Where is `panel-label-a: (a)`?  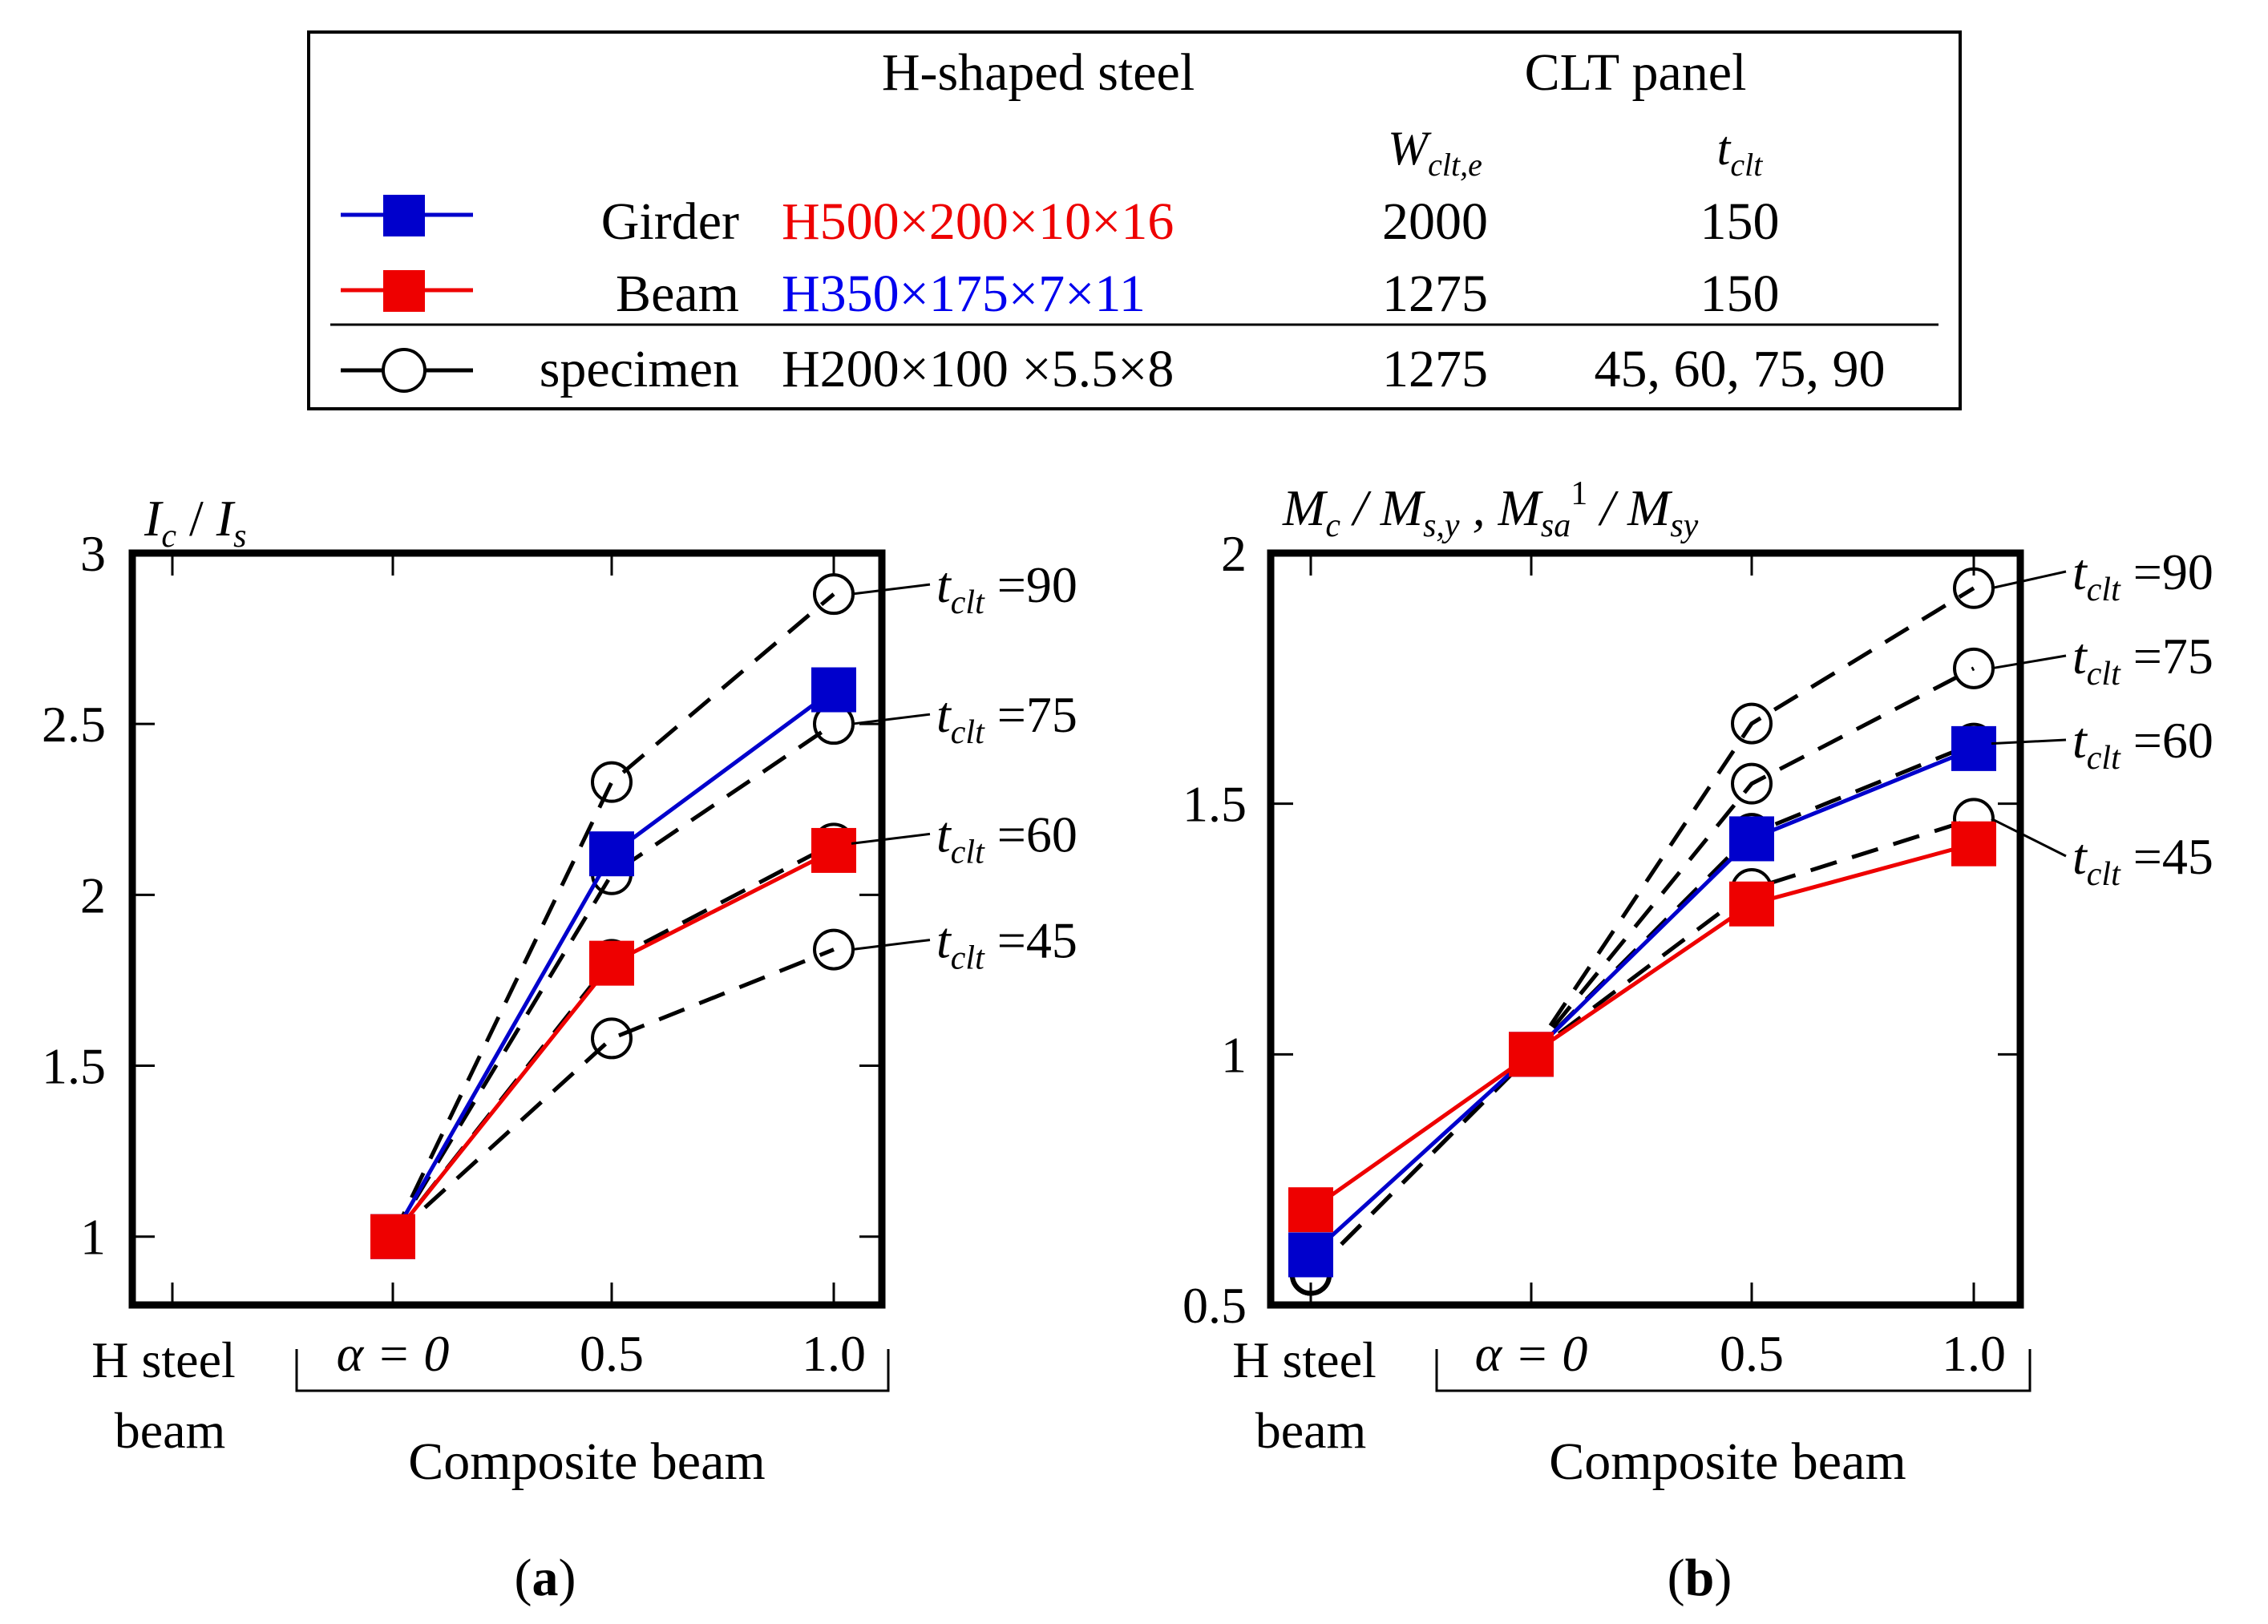
panel-label-a: (a) is located at coordinates (545, 1578).